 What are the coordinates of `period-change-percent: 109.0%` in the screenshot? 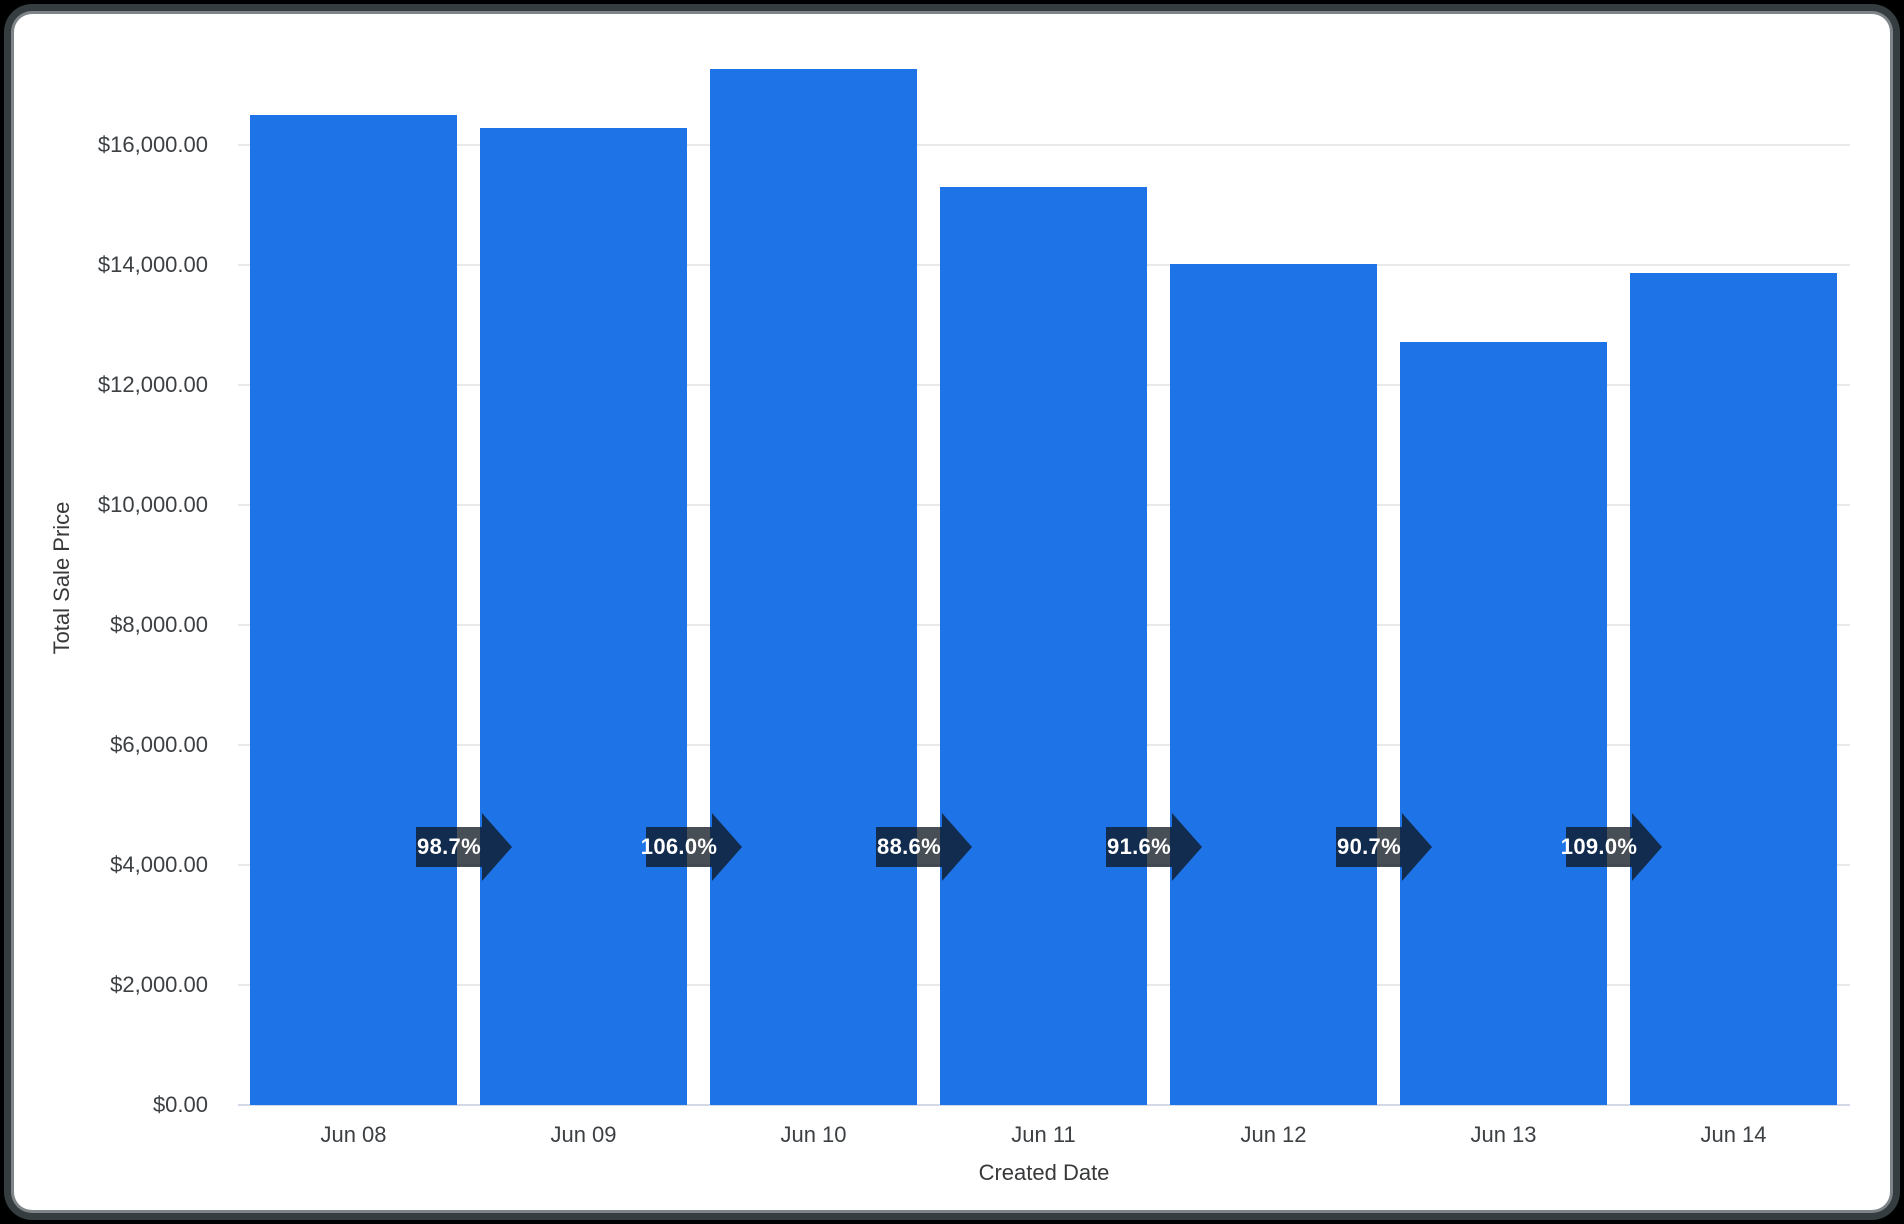 It's located at (1599, 846).